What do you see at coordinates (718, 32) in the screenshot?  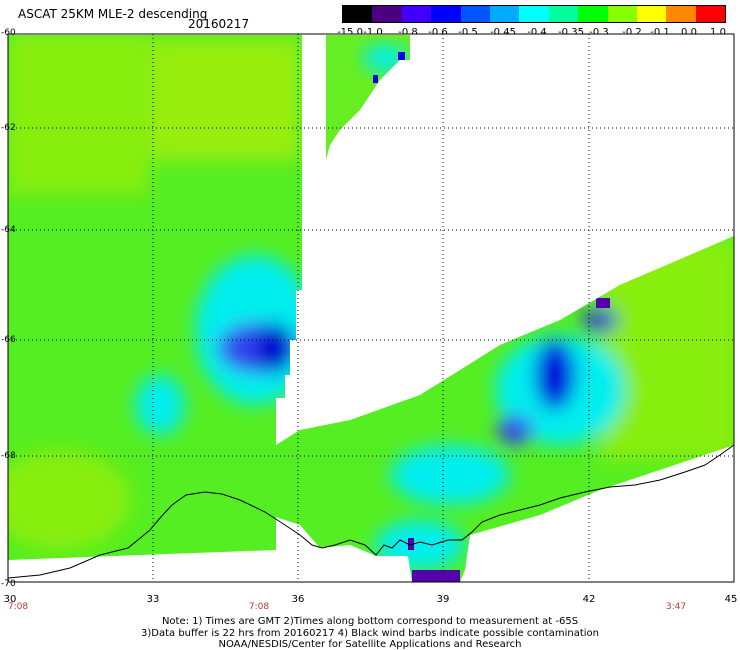 I see `scale-label: 1.0` at bounding box center [718, 32].